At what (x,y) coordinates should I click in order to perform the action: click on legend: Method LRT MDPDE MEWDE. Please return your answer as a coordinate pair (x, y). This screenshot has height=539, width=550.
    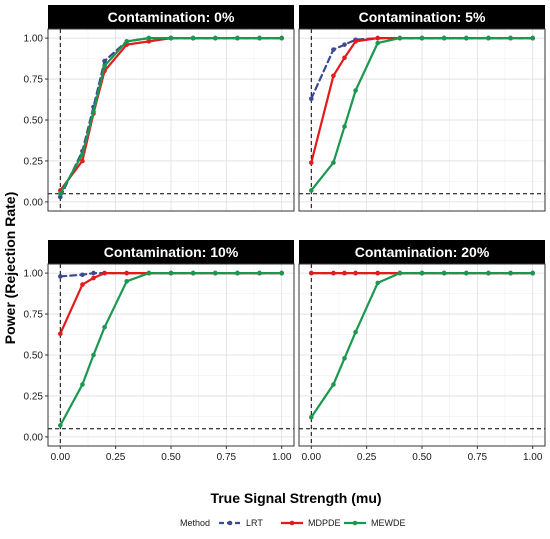
    Looking at the image, I should click on (293, 523).